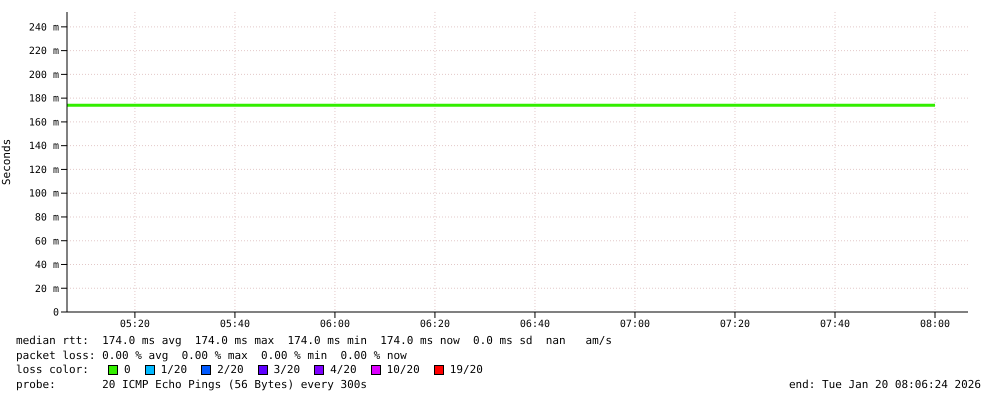 The height and width of the screenshot is (397, 997). Describe the element at coordinates (46, 242) in the screenshot. I see `y-tick-label: 60 m` at that location.